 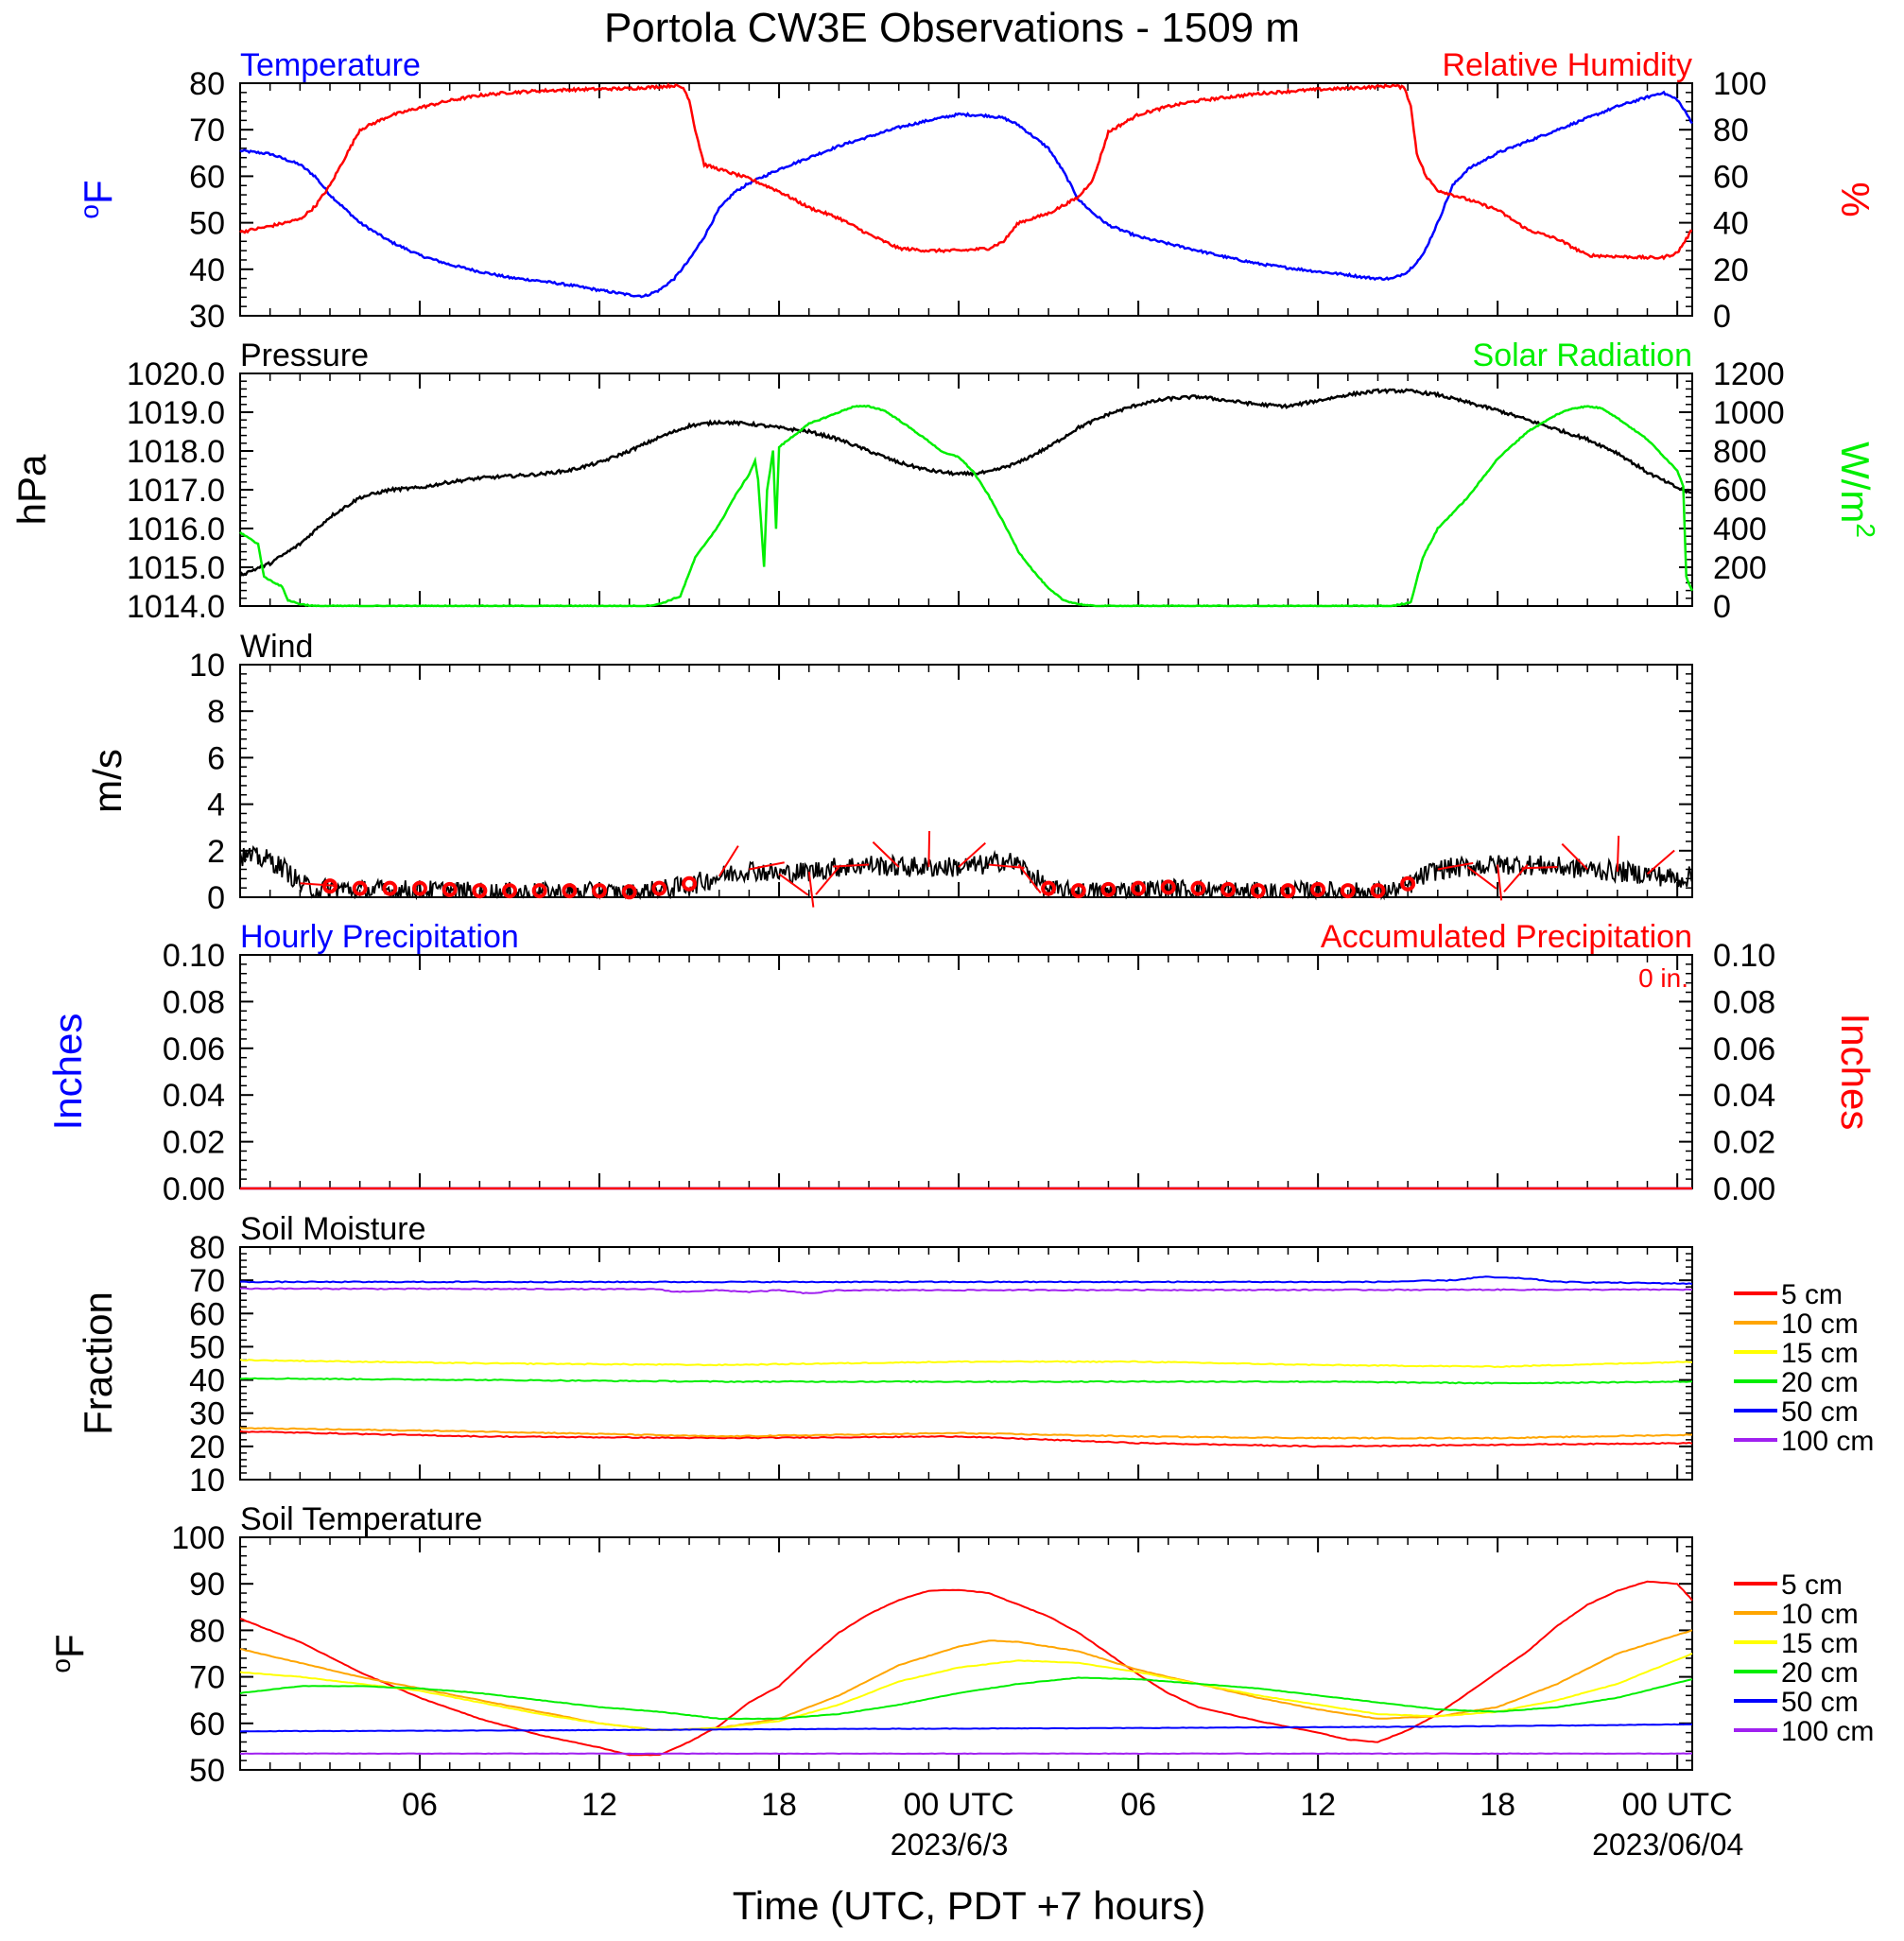 What do you see at coordinates (1812, 1585) in the screenshot?
I see `legend-label: 5 cm` at bounding box center [1812, 1585].